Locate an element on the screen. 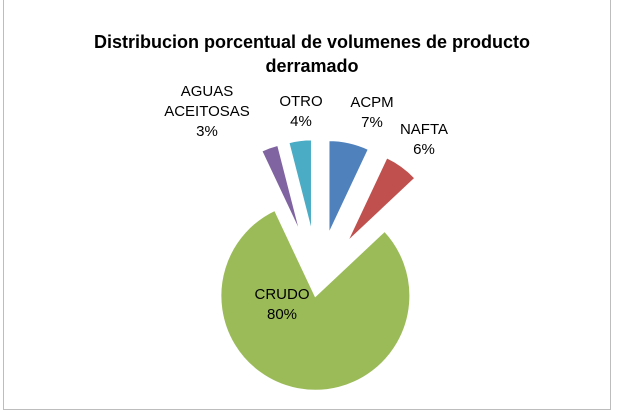 The height and width of the screenshot is (410, 624). category-label: CRUDO is located at coordinates (282, 294).